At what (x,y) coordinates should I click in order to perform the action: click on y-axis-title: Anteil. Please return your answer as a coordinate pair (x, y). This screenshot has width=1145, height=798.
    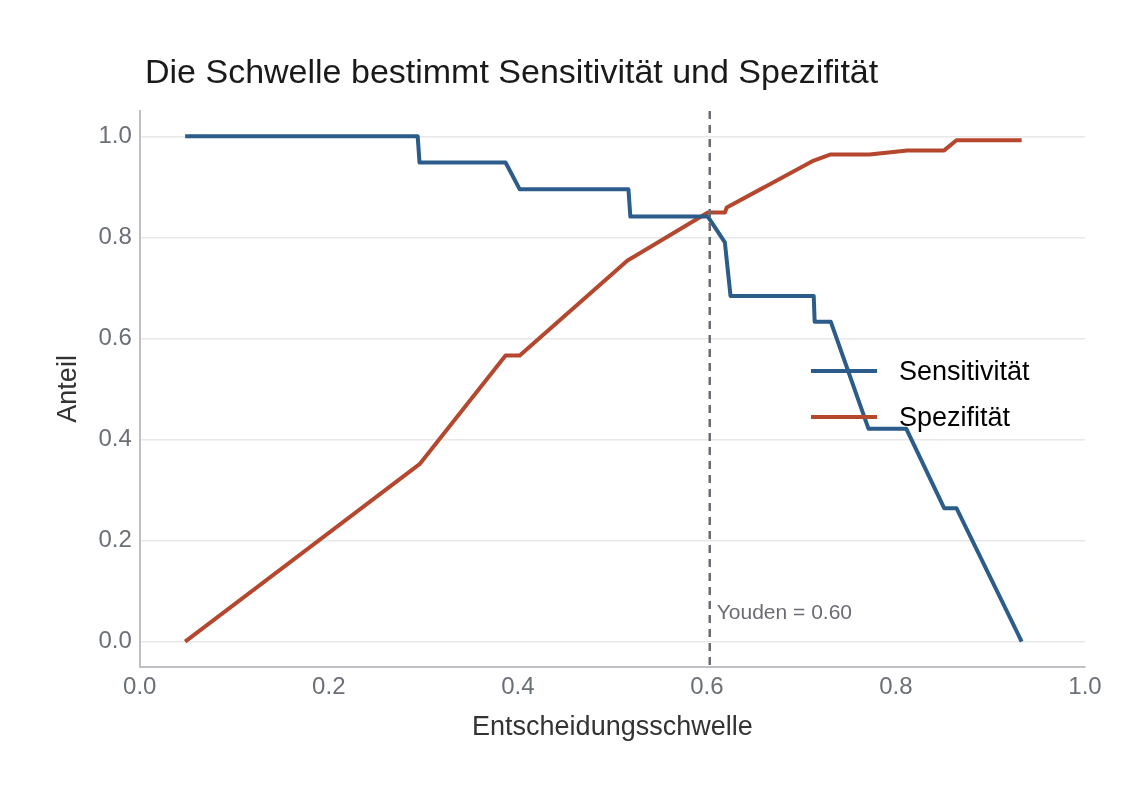
    Looking at the image, I should click on (66, 389).